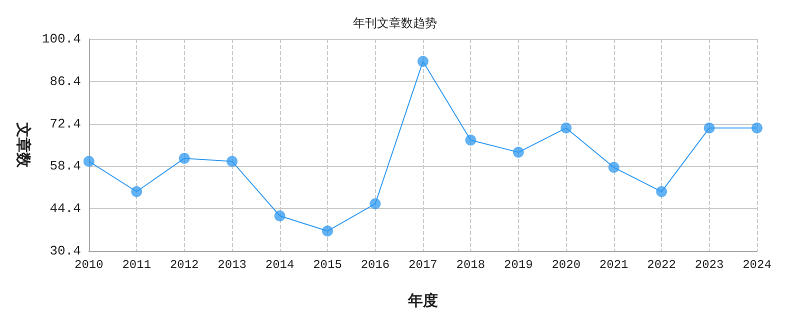  I want to click on chart-title: 年刊文章数趋势, so click(395, 23).